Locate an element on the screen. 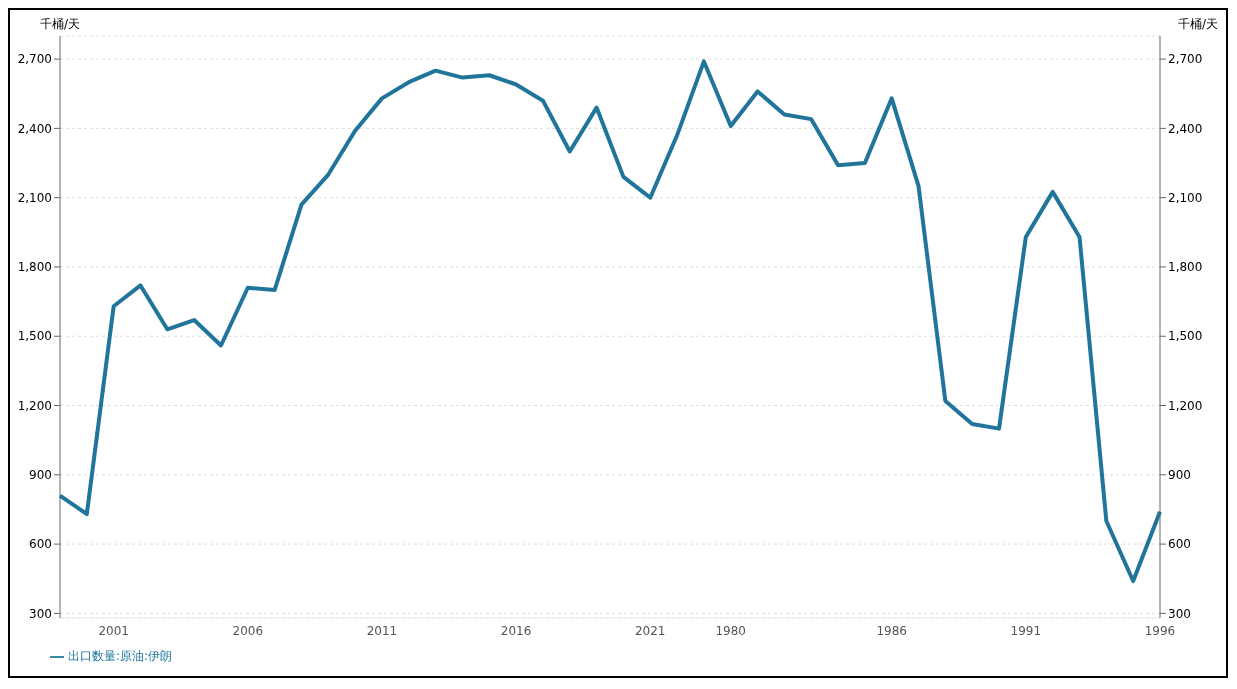 This screenshot has width=1237, height=689. y2-tick-label: 900 is located at coordinates (1179, 475).